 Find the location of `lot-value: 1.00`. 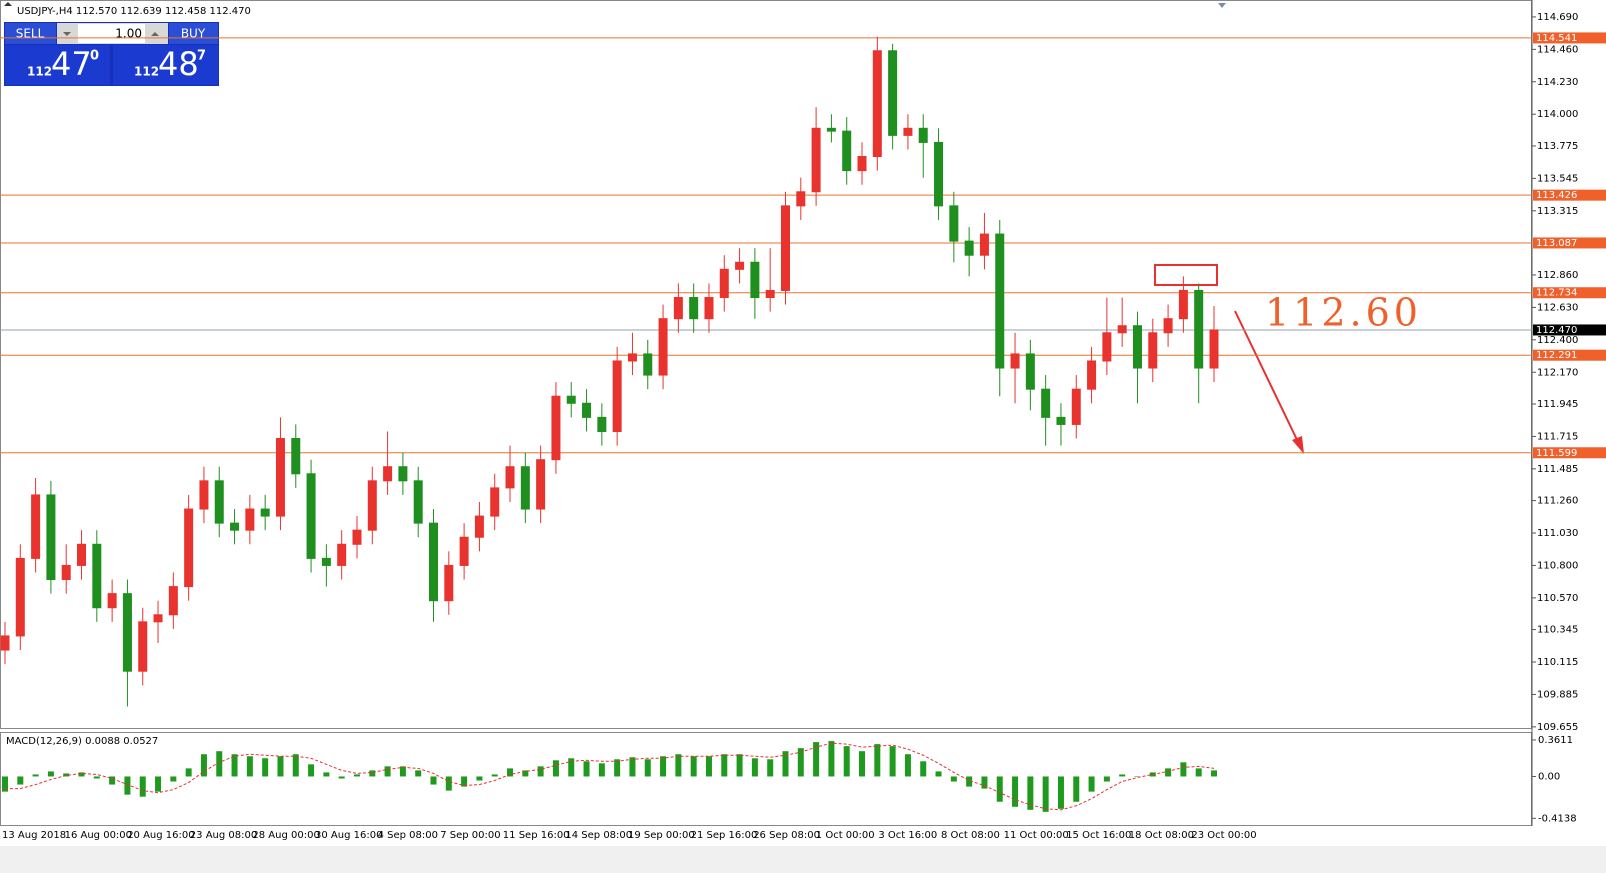

lot-value: 1.00 is located at coordinates (128, 34).